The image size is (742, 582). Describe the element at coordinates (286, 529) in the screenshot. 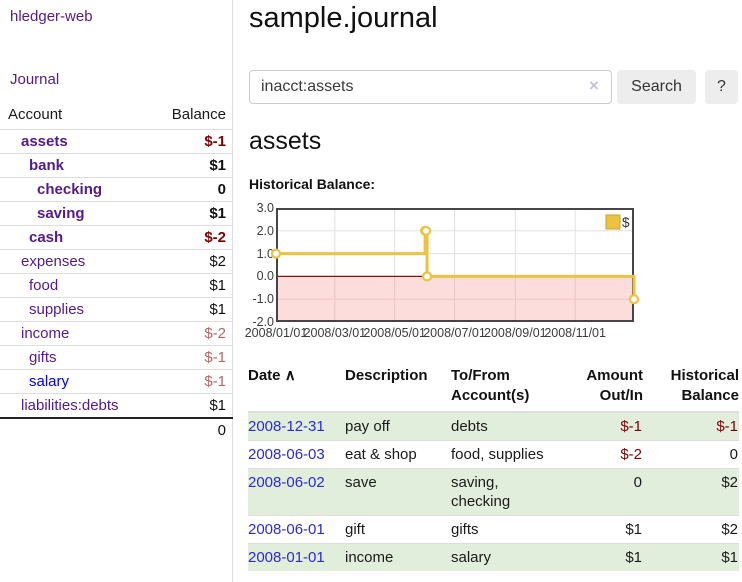

I see `transaction-date-link: 2008-06-01` at that location.